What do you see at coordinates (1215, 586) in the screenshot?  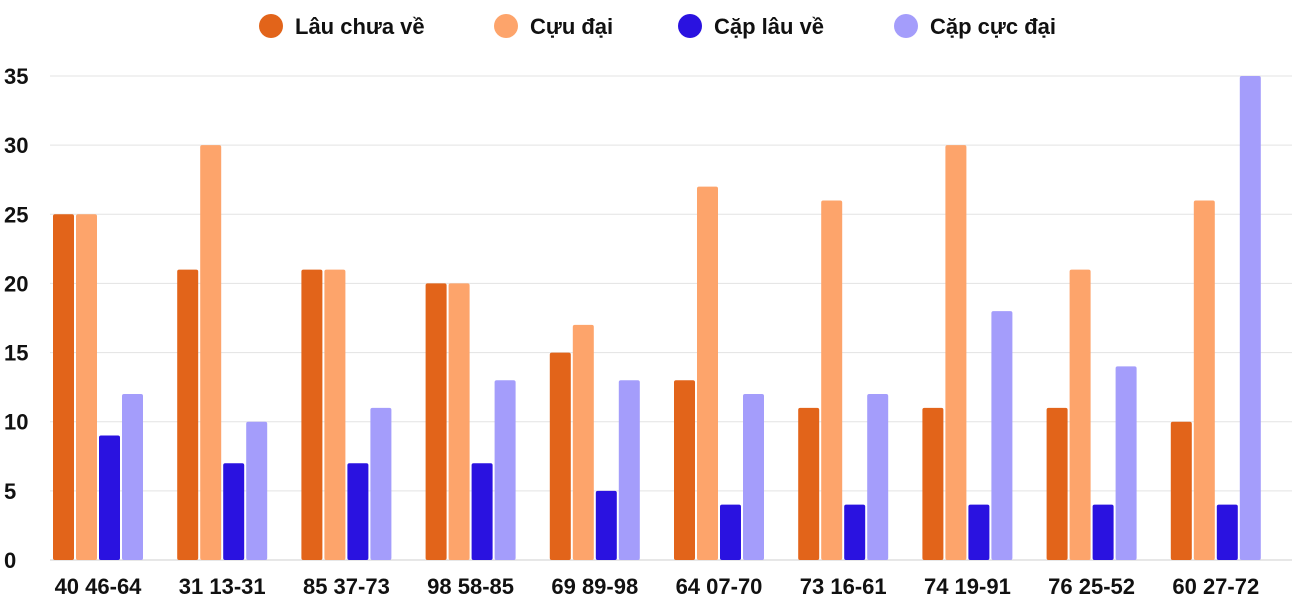 I see `x-tick-label: 60 27-72` at bounding box center [1215, 586].